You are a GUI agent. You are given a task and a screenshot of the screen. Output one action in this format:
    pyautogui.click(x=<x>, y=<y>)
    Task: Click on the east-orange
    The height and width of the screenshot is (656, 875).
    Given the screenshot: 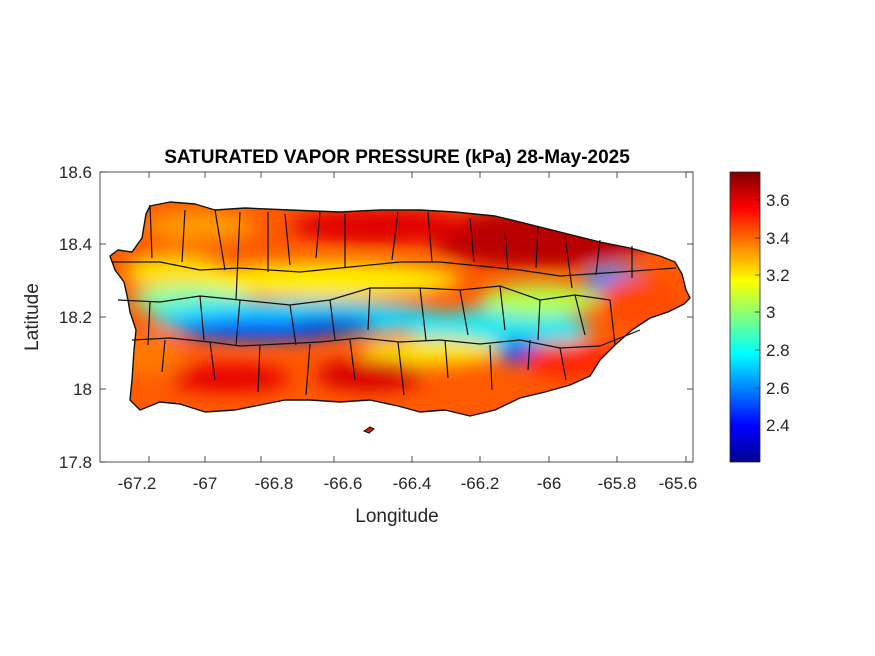 What is the action you would take?
    pyautogui.click(x=640, y=300)
    